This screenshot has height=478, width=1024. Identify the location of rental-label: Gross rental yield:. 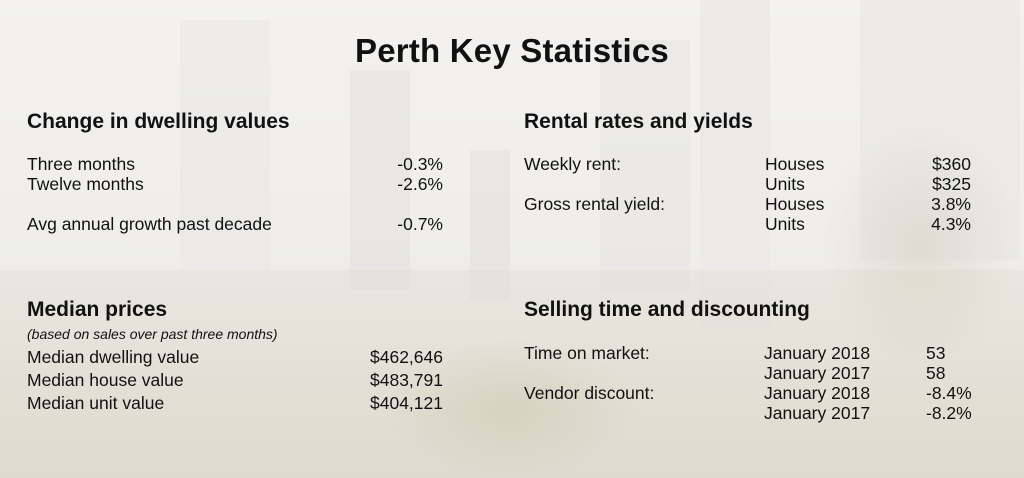
(595, 204).